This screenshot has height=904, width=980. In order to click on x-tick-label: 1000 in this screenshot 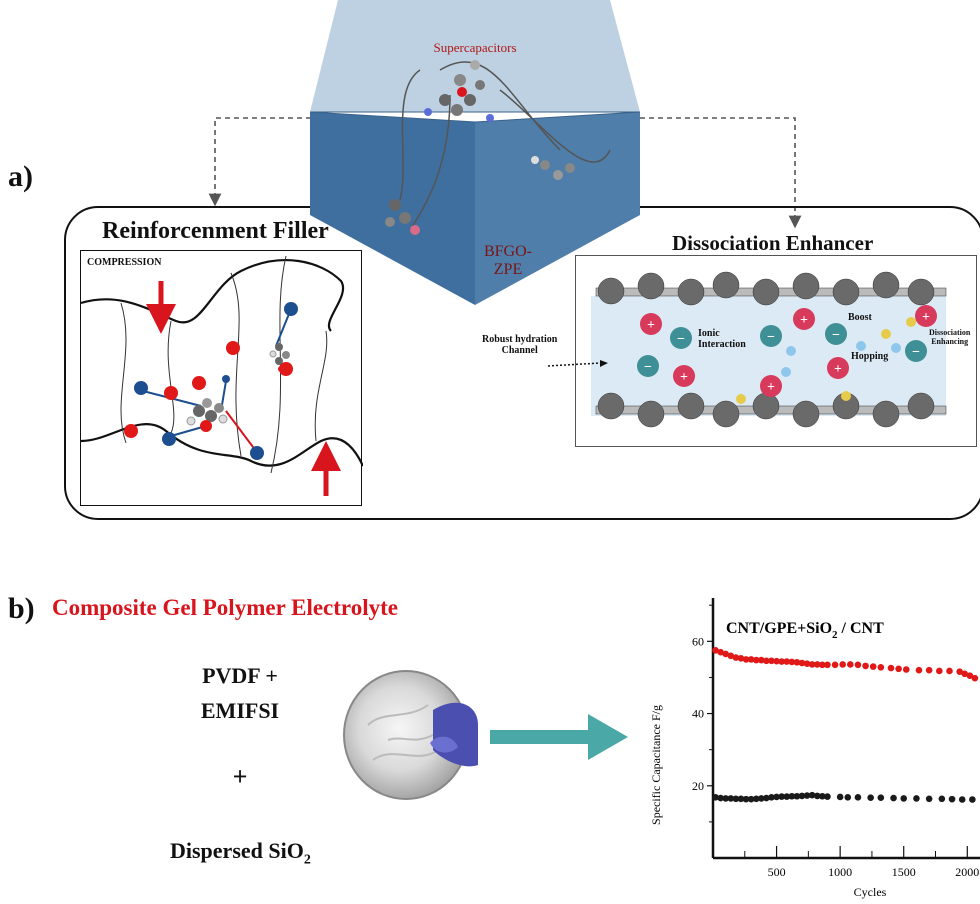, I will do `click(840, 872)`.